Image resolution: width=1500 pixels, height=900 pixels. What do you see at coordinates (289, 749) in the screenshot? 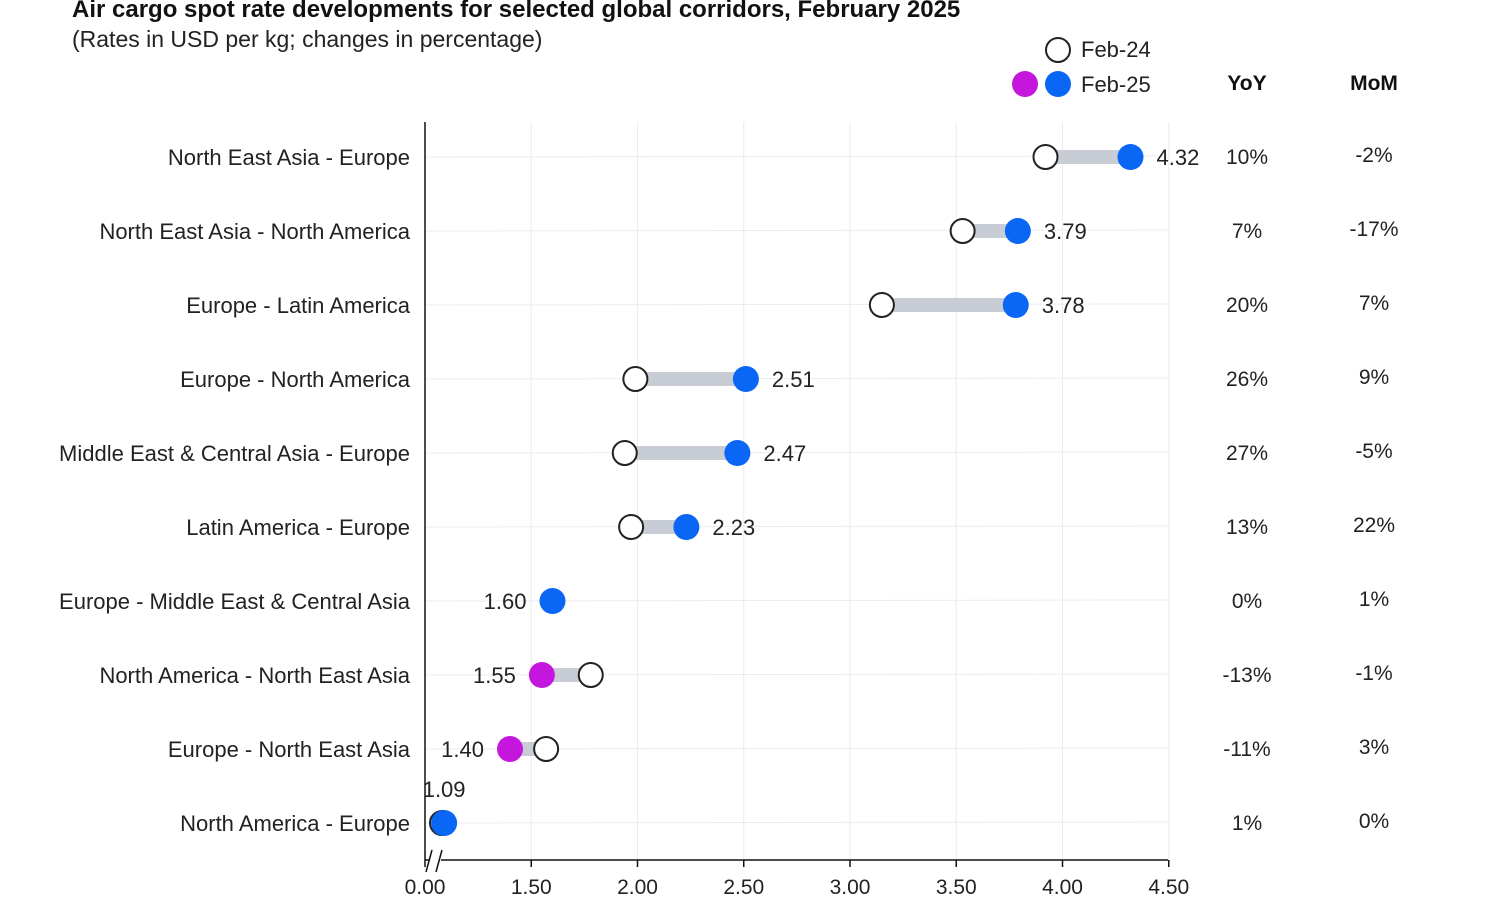
I see `corridor-label: Europe - North East Asia` at bounding box center [289, 749].